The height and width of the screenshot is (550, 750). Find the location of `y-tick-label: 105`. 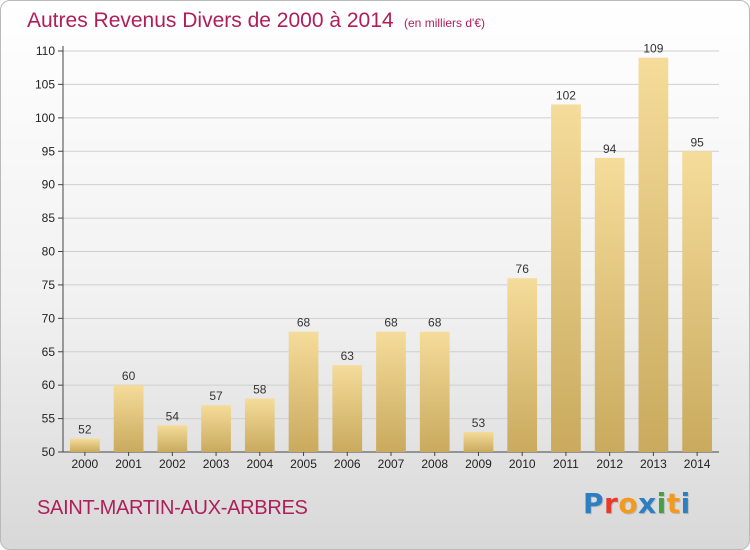

y-tick-label: 105 is located at coordinates (45, 84).